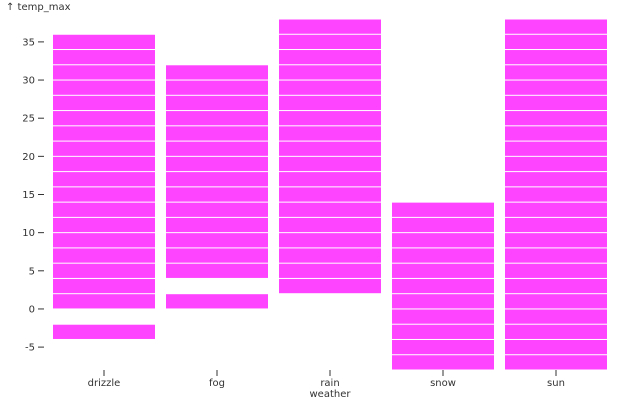 This screenshot has height=400, width=640. I want to click on x-axis-title: weather, so click(331, 394).